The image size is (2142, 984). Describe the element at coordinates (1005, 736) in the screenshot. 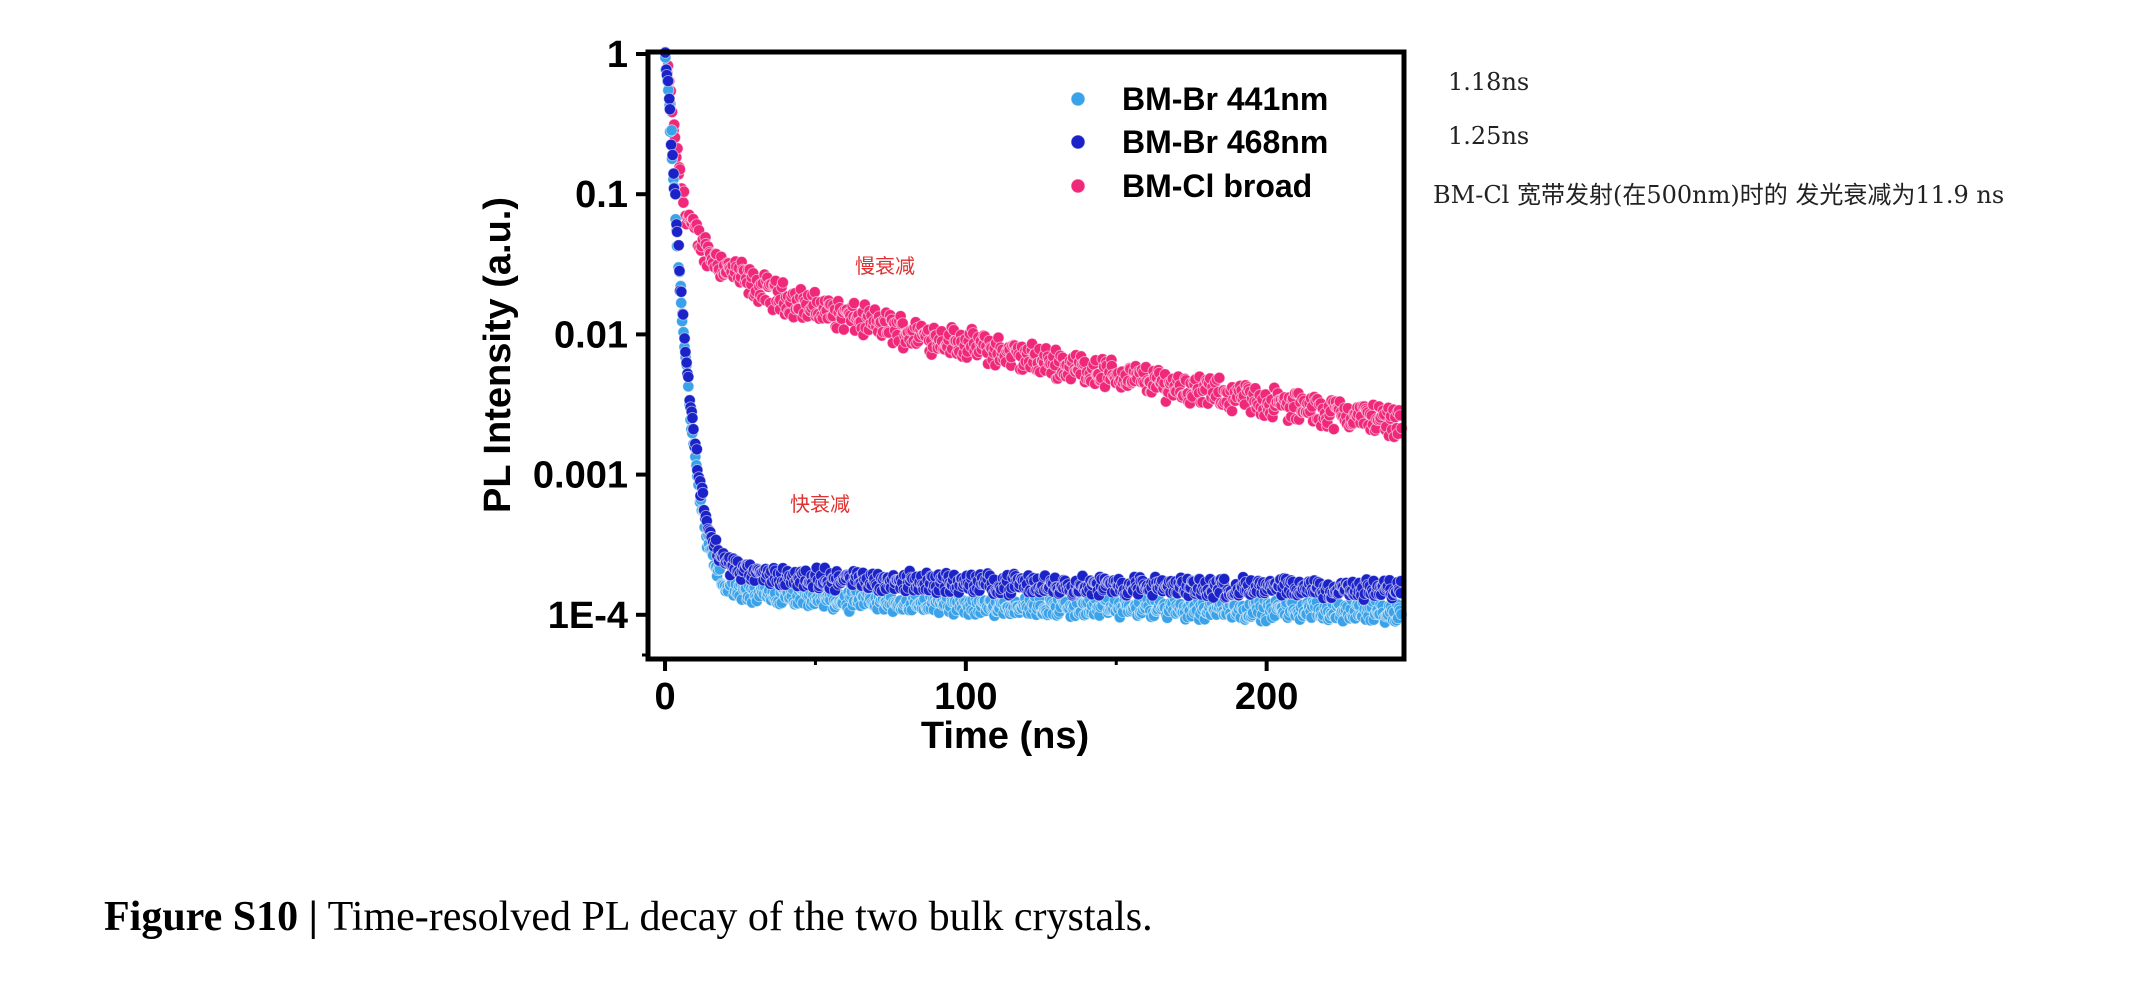

I see `x-axis-label: Time (ns)` at that location.